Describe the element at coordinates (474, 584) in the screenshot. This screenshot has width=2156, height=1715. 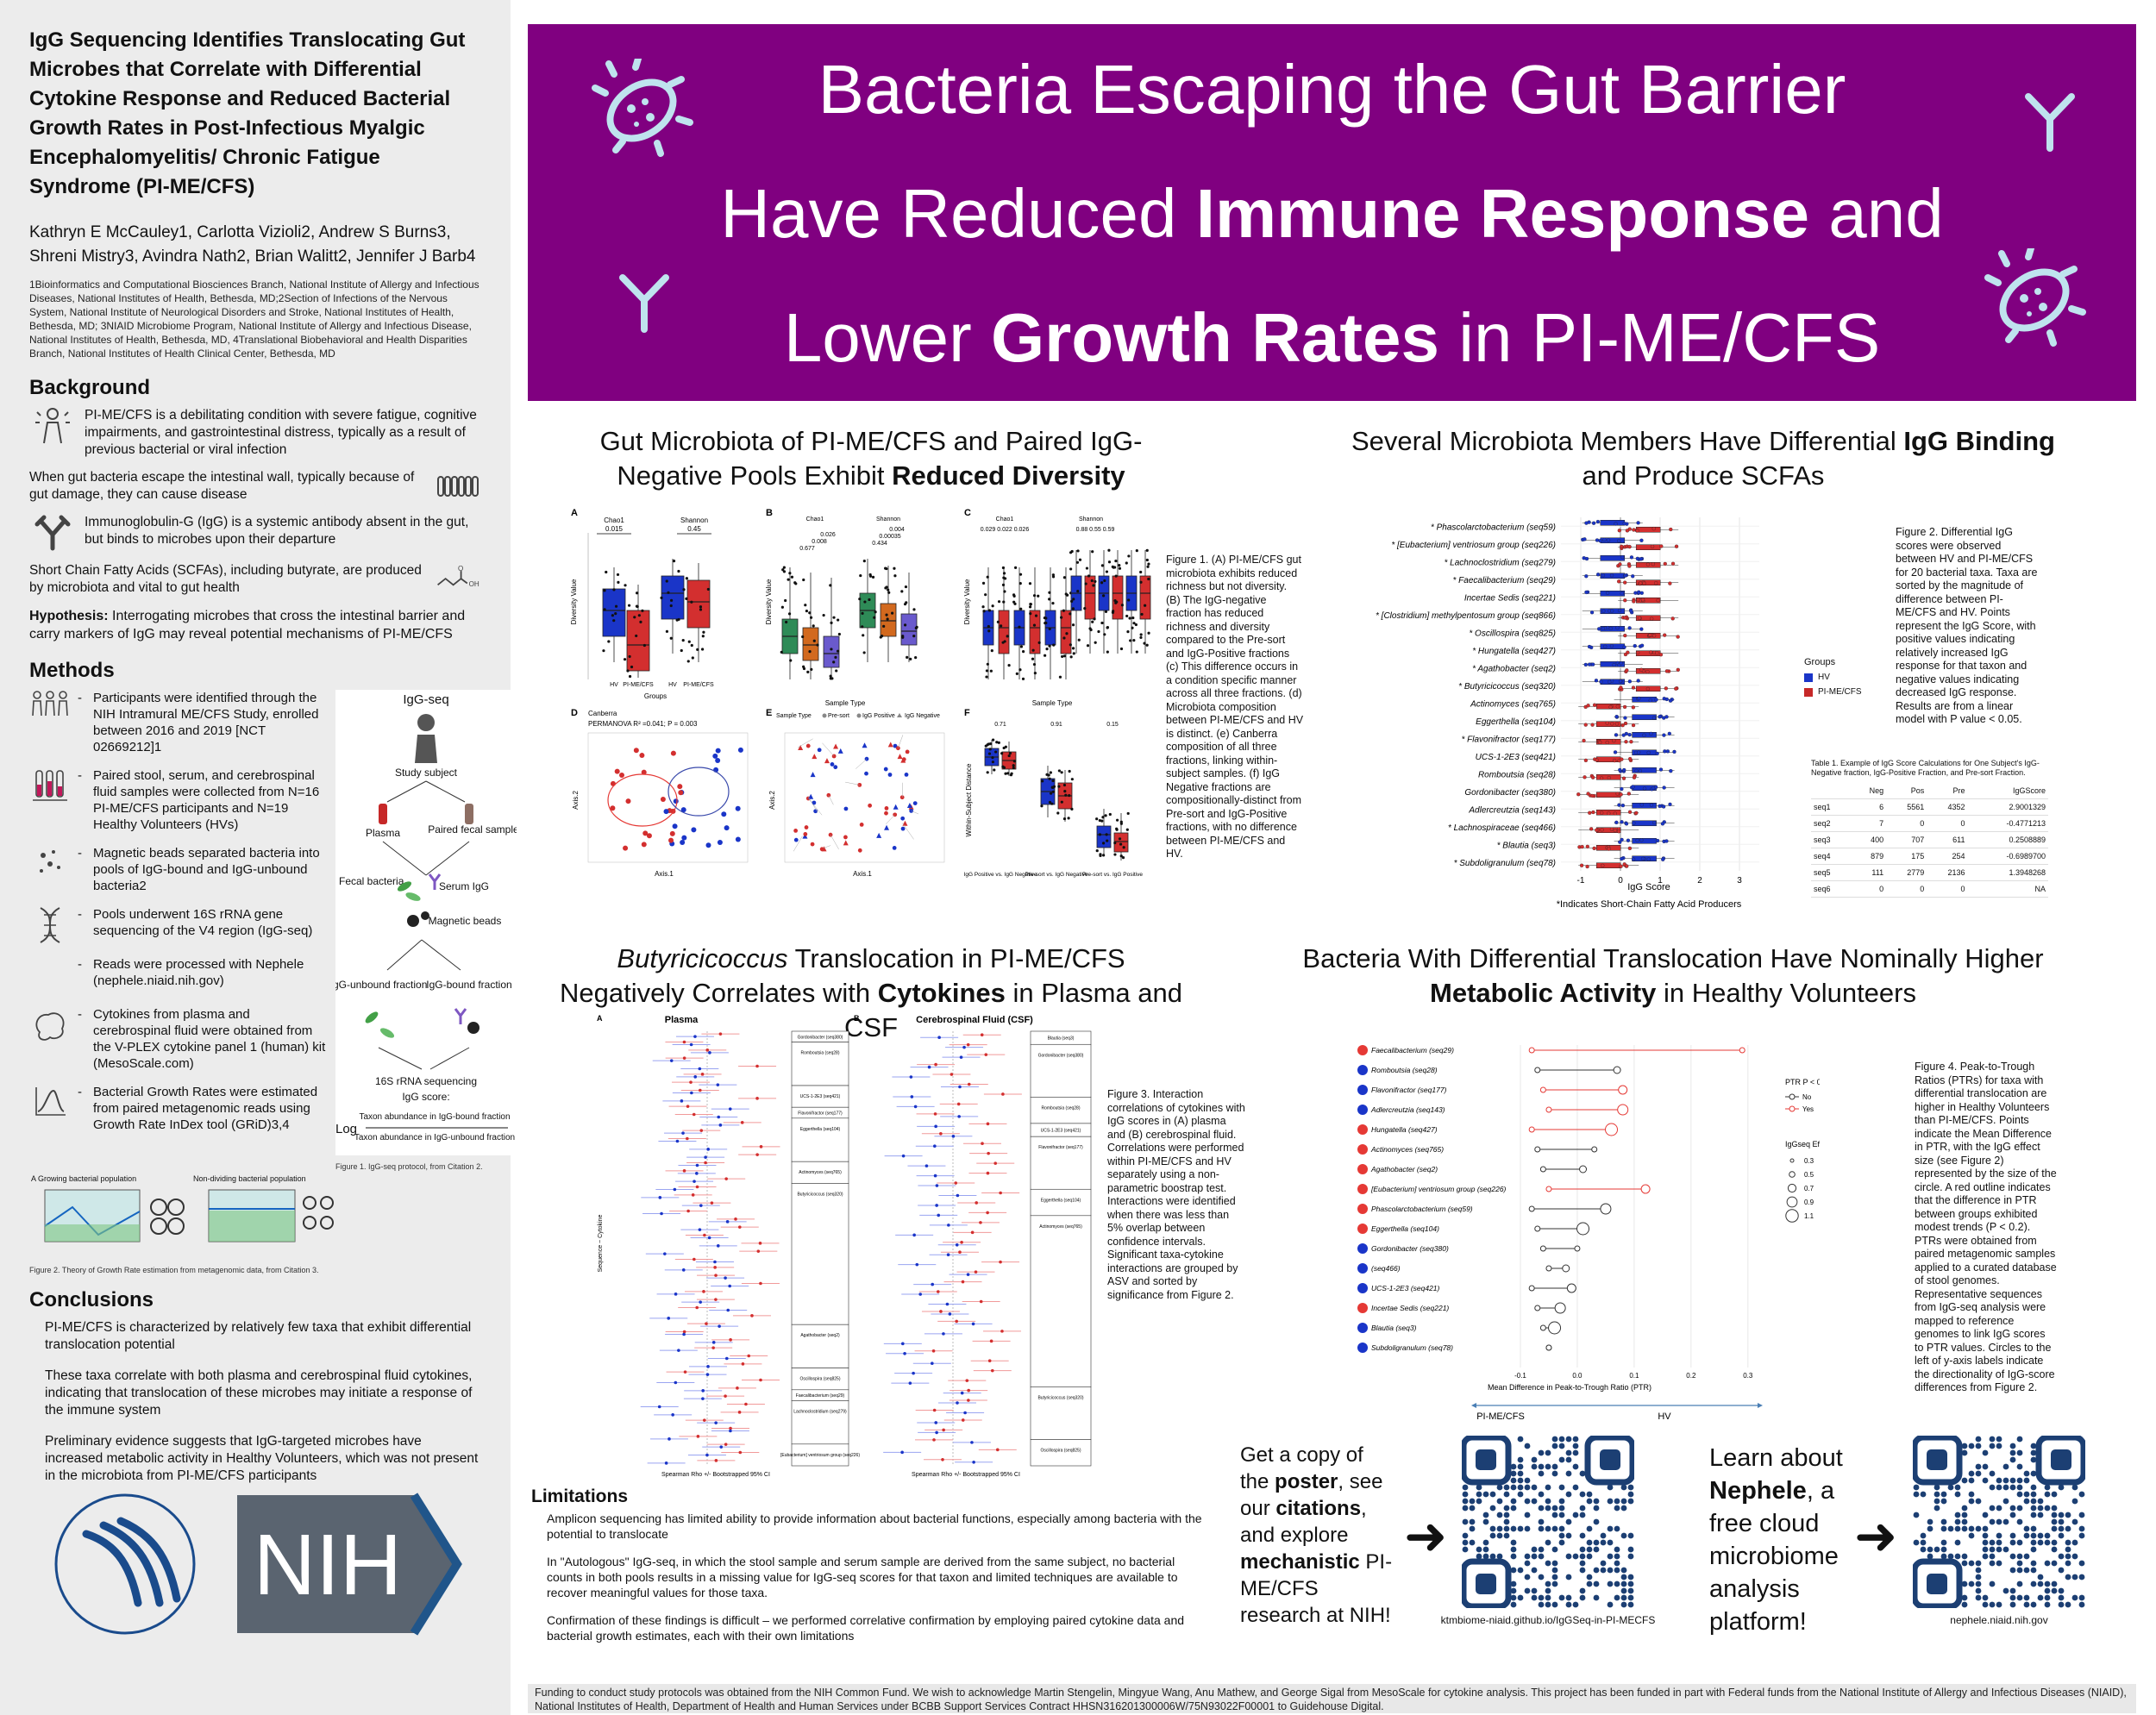
I see `svg-text: OH` at that location.